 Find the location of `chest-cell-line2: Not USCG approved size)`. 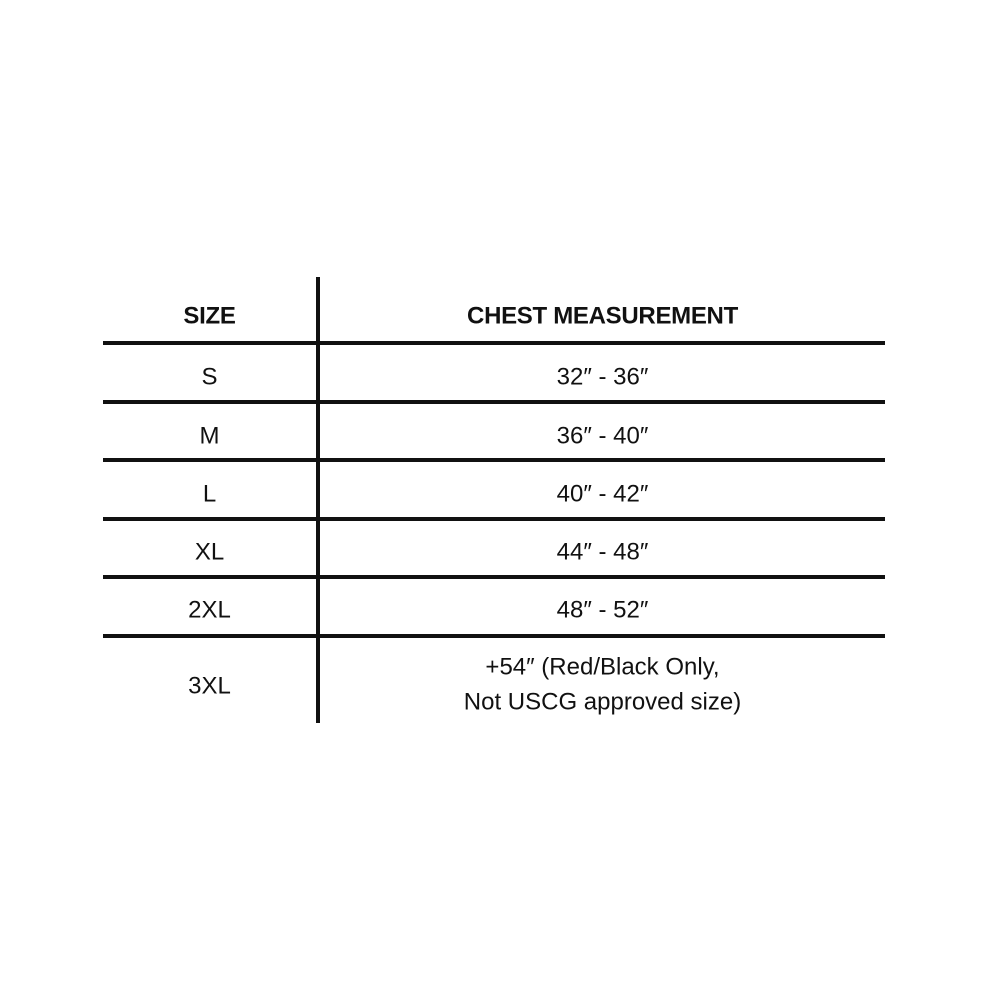

chest-cell-line2: Not USCG approved size) is located at coordinates (602, 702).